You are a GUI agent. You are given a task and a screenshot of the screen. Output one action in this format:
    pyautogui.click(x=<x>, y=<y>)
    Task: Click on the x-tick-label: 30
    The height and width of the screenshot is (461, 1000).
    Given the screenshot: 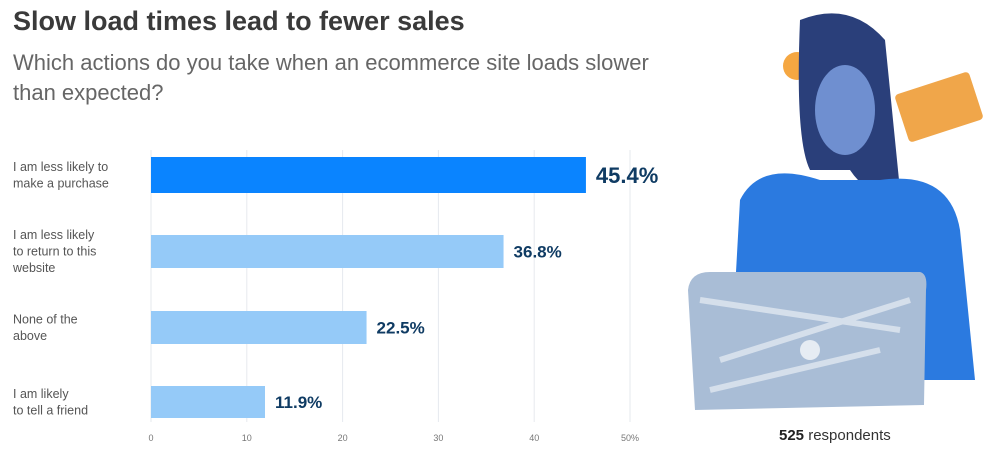 What is the action you would take?
    pyautogui.click(x=438, y=438)
    